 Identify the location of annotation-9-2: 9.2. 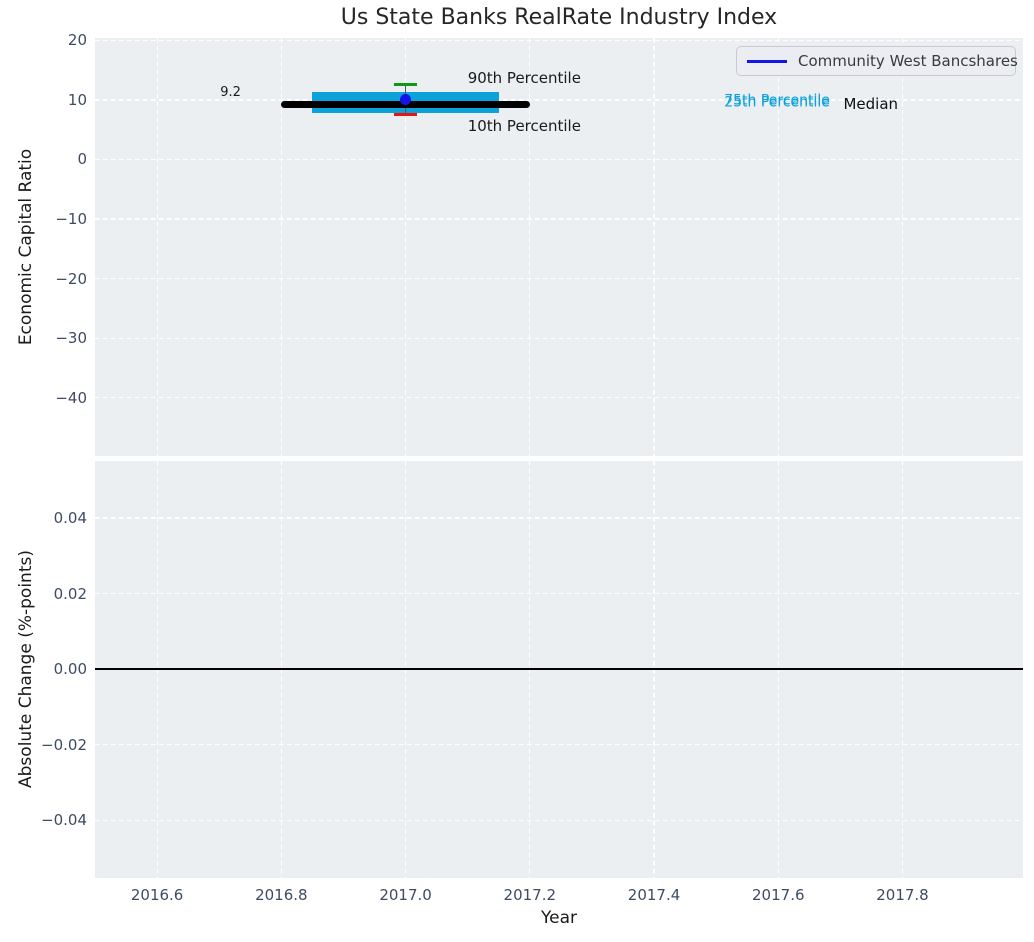
(230, 92).